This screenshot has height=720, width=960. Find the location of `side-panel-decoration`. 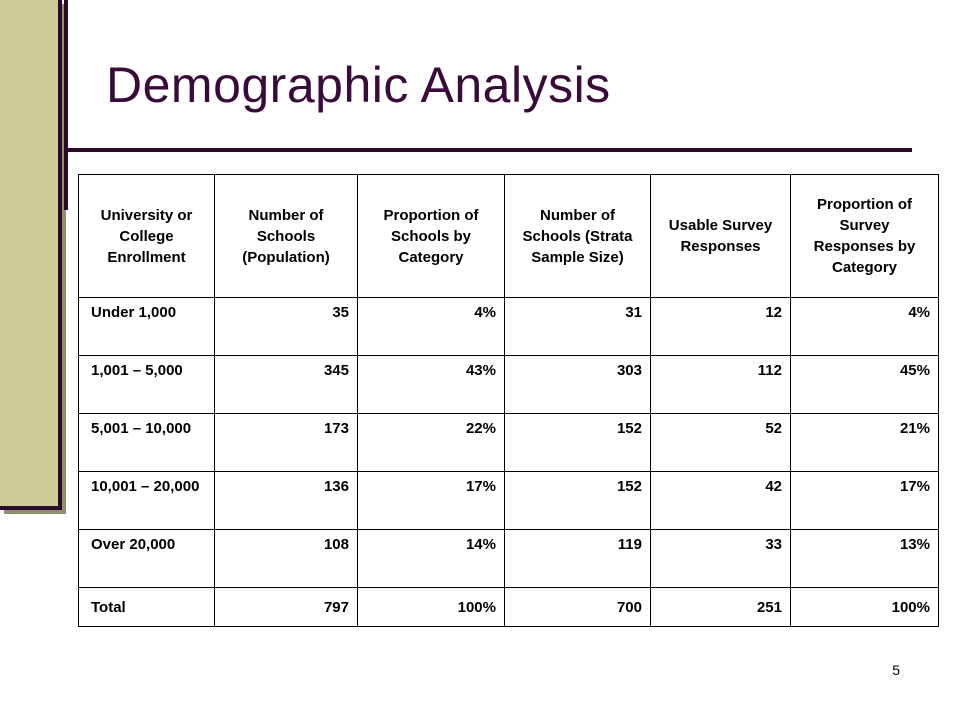

side-panel-decoration is located at coordinates (31, 255).